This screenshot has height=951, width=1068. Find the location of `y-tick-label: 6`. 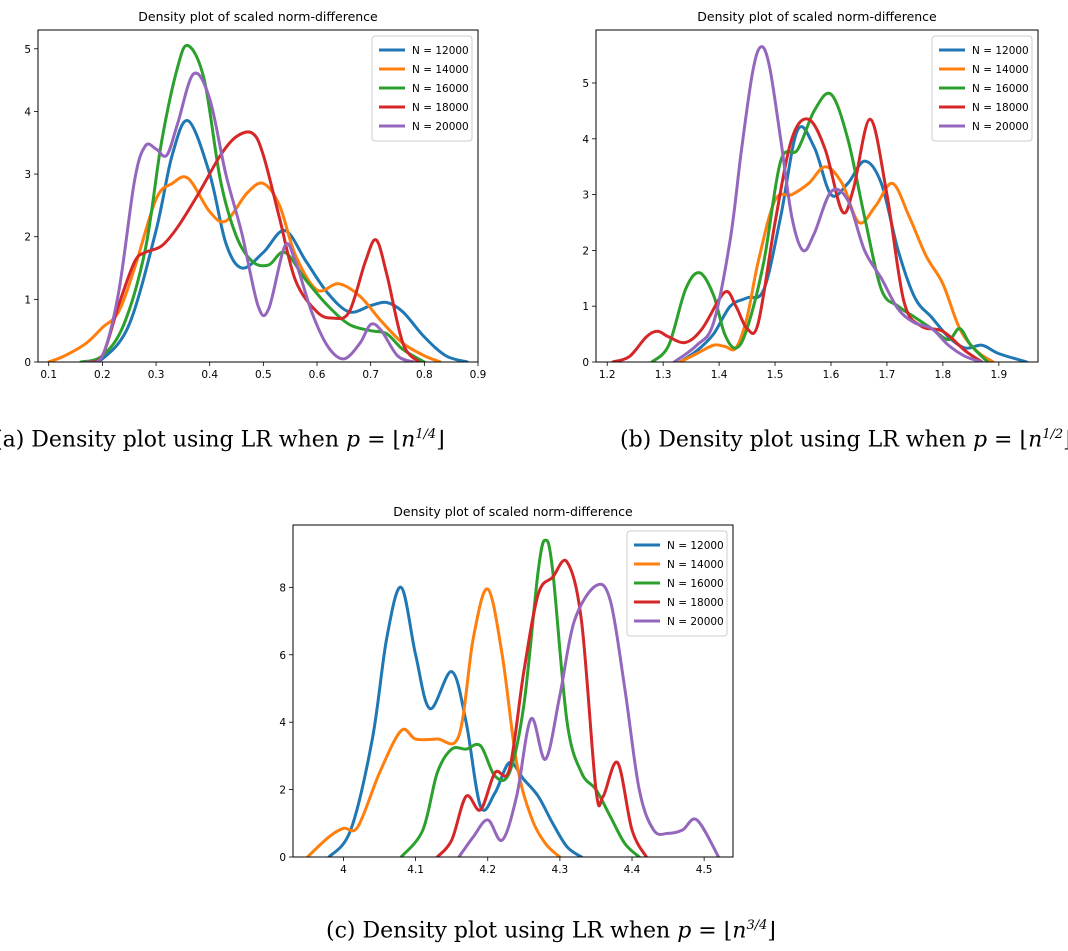

y-tick-label: 6 is located at coordinates (282, 656).